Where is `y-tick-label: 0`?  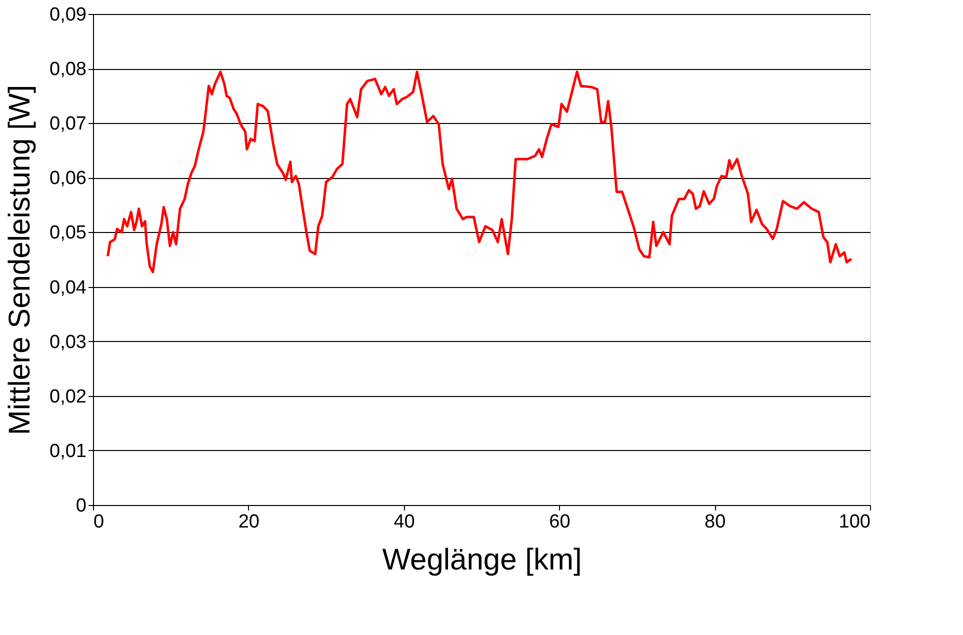
y-tick-label: 0 is located at coordinates (81, 506).